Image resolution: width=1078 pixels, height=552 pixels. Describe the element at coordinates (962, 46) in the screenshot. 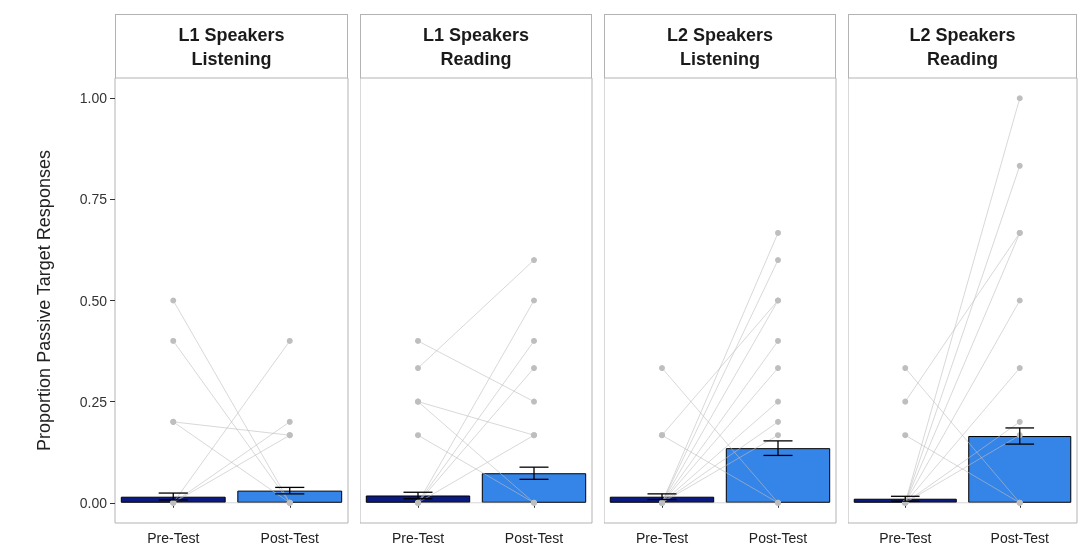

I see `chart-title: L2 Speakers Reading` at that location.